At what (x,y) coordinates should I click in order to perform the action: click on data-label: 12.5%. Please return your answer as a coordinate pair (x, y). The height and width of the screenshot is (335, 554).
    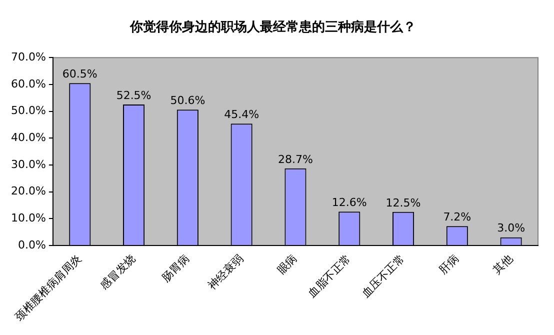
    Looking at the image, I should click on (403, 203).